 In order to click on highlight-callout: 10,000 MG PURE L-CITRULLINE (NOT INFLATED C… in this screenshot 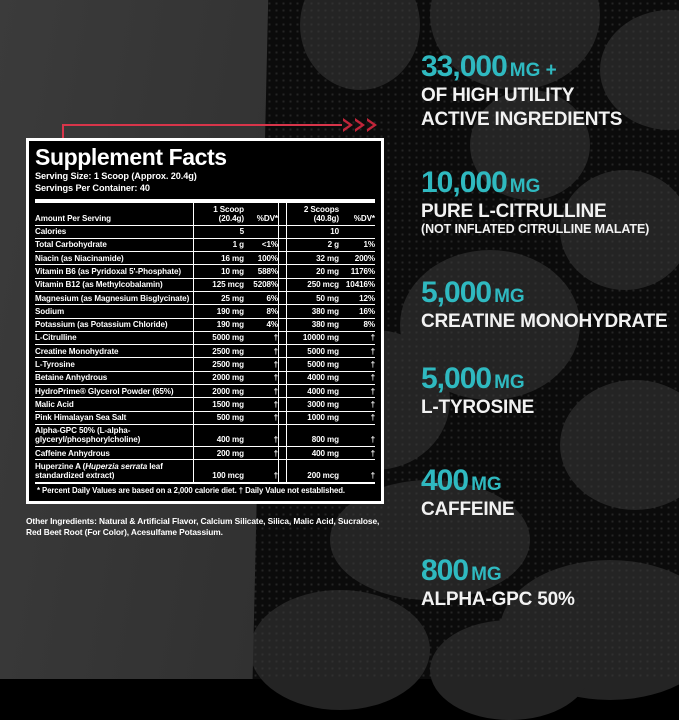, I will do `click(550, 202)`.